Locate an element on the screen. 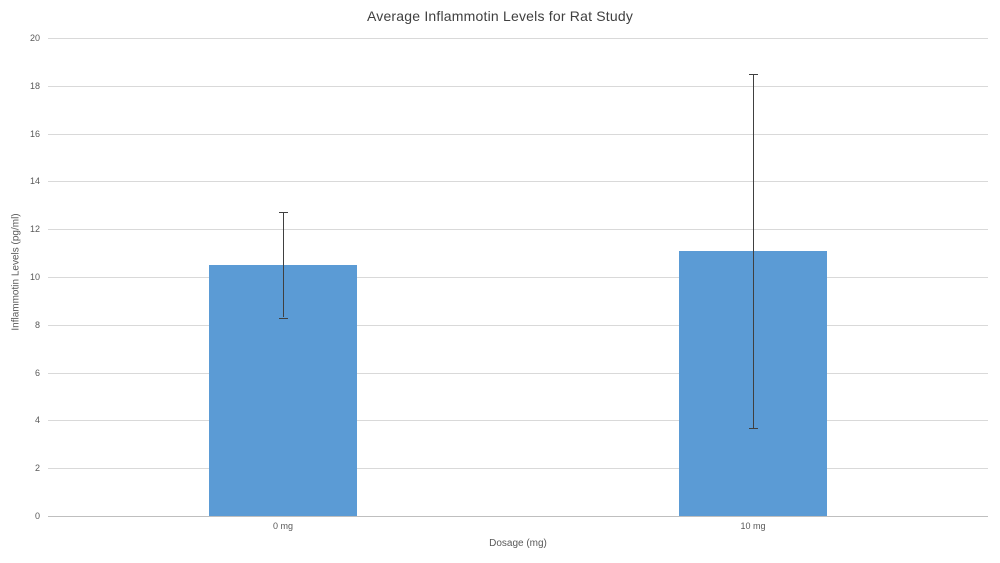 The height and width of the screenshot is (563, 1000). chart-title: Average Inflammotin Levels for Rat Study is located at coordinates (500, 16).